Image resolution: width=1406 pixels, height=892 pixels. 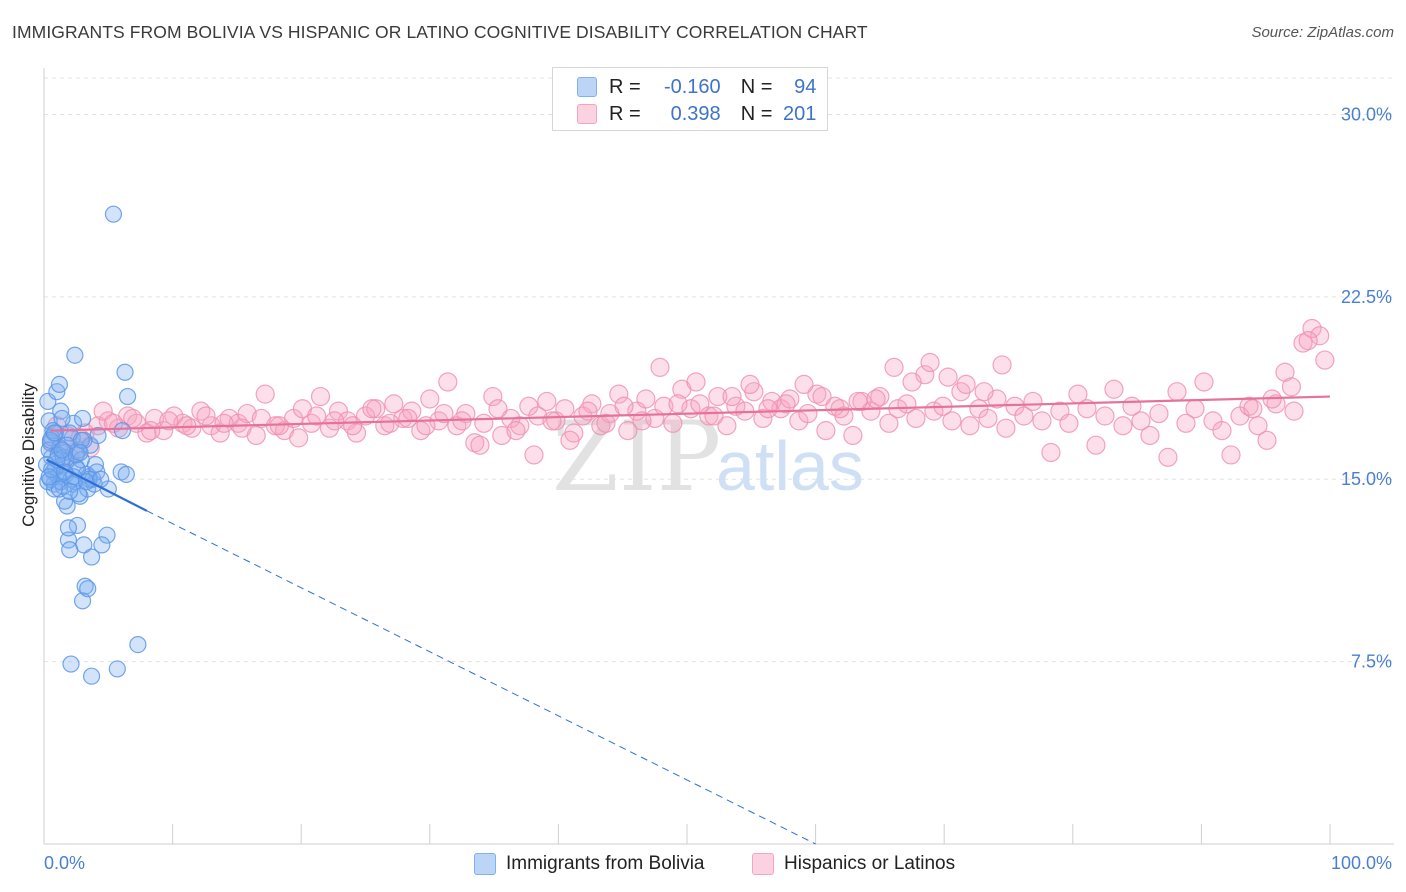 I want to click on legend-label-bolivia: Immigrants from Bolivia, so click(x=605, y=863).